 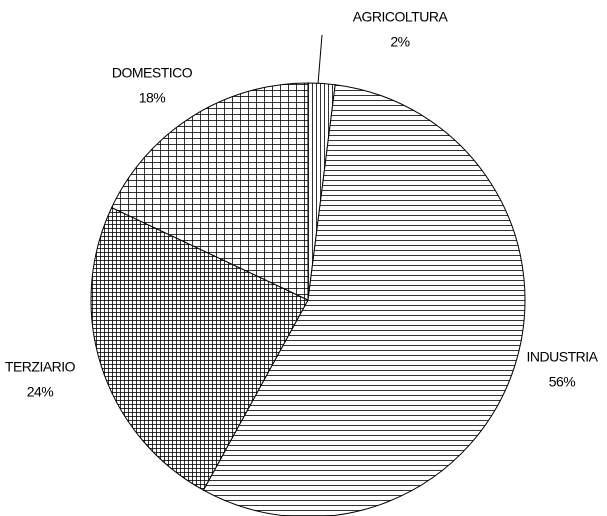 I want to click on slice-value-label: 56%, so click(x=562, y=382).